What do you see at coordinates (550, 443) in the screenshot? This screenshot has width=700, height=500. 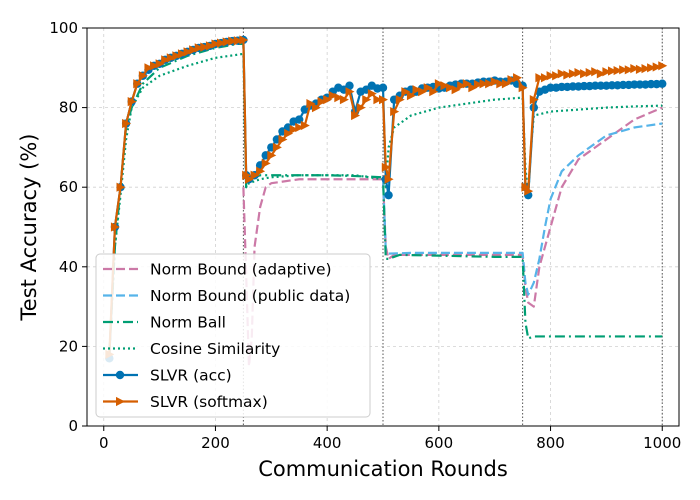 I see `x-tick-label-4: 800` at bounding box center [550, 443].